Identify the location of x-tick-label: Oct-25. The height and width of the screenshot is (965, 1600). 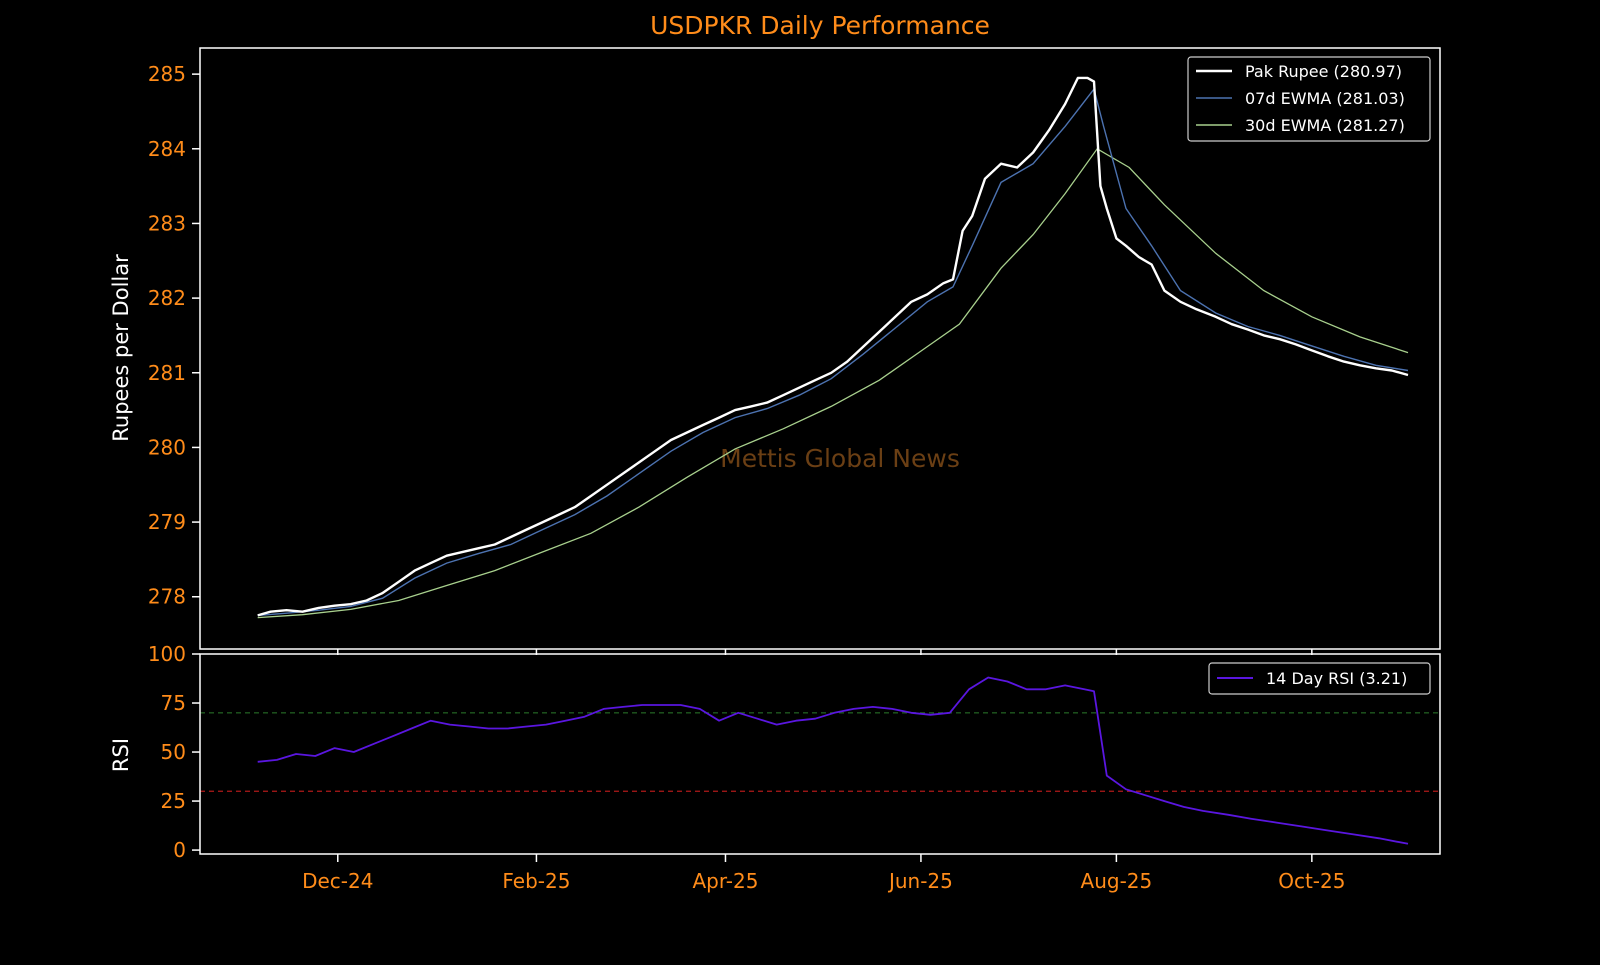
(1311, 881).